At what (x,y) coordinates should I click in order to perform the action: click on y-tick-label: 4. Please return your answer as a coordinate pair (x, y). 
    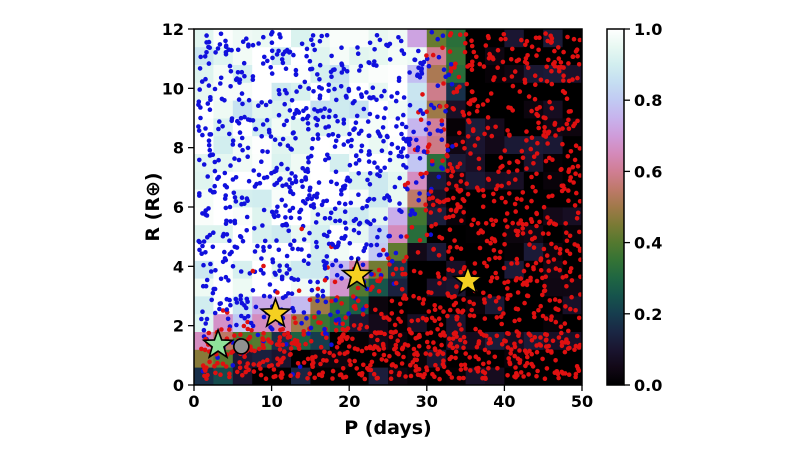
    Looking at the image, I should click on (178, 266).